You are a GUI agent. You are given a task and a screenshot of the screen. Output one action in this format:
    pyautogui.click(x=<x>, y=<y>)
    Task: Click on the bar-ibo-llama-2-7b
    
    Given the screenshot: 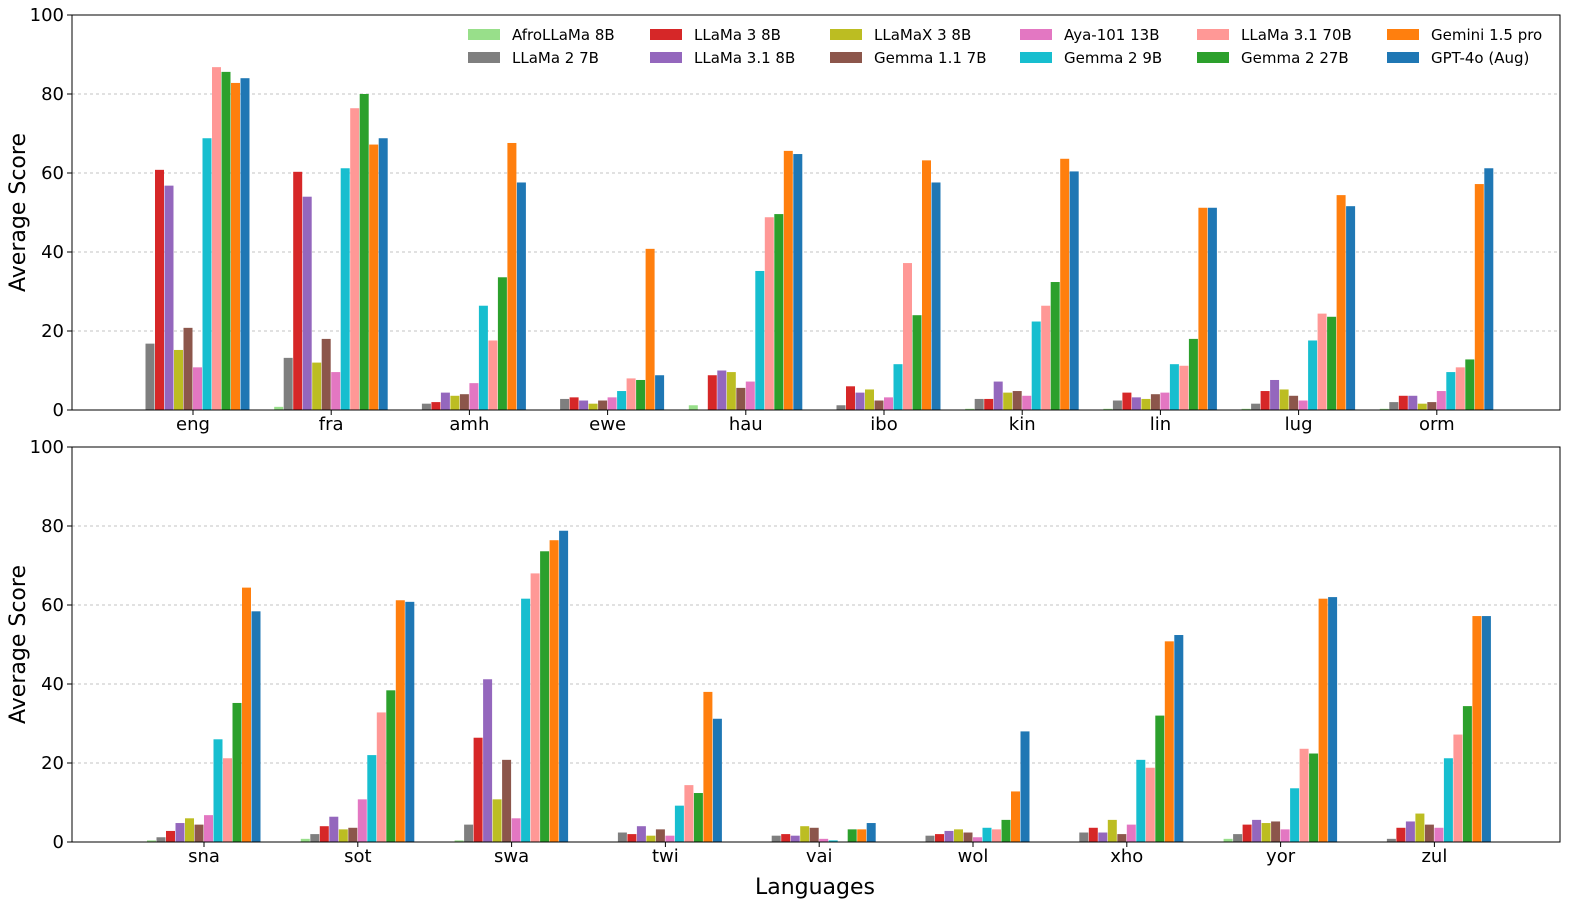 What is the action you would take?
    pyautogui.click(x=841, y=407)
    